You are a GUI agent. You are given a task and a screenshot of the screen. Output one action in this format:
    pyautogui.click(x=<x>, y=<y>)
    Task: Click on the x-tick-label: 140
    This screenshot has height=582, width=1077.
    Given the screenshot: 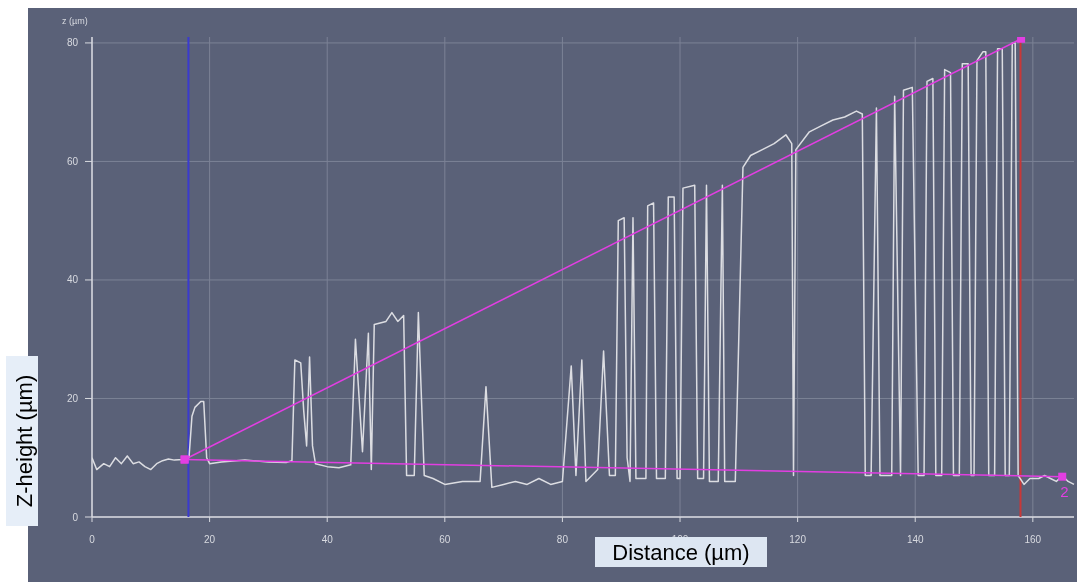 What is the action you would take?
    pyautogui.click(x=915, y=539)
    